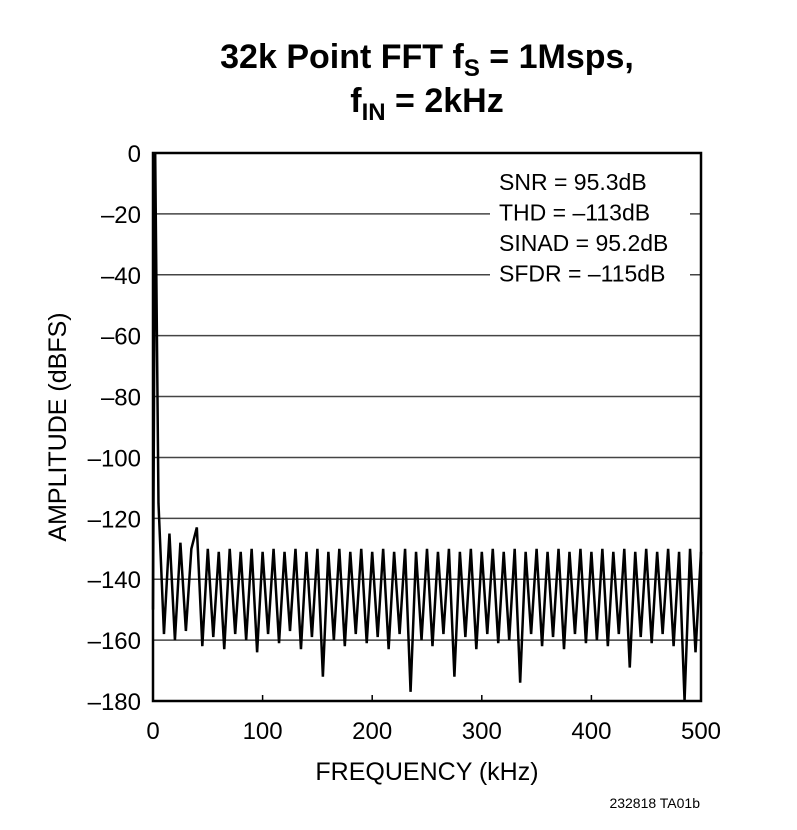 This screenshot has width=797, height=830. I want to click on annotation: SINAD = 95.2dB, so click(583, 243).